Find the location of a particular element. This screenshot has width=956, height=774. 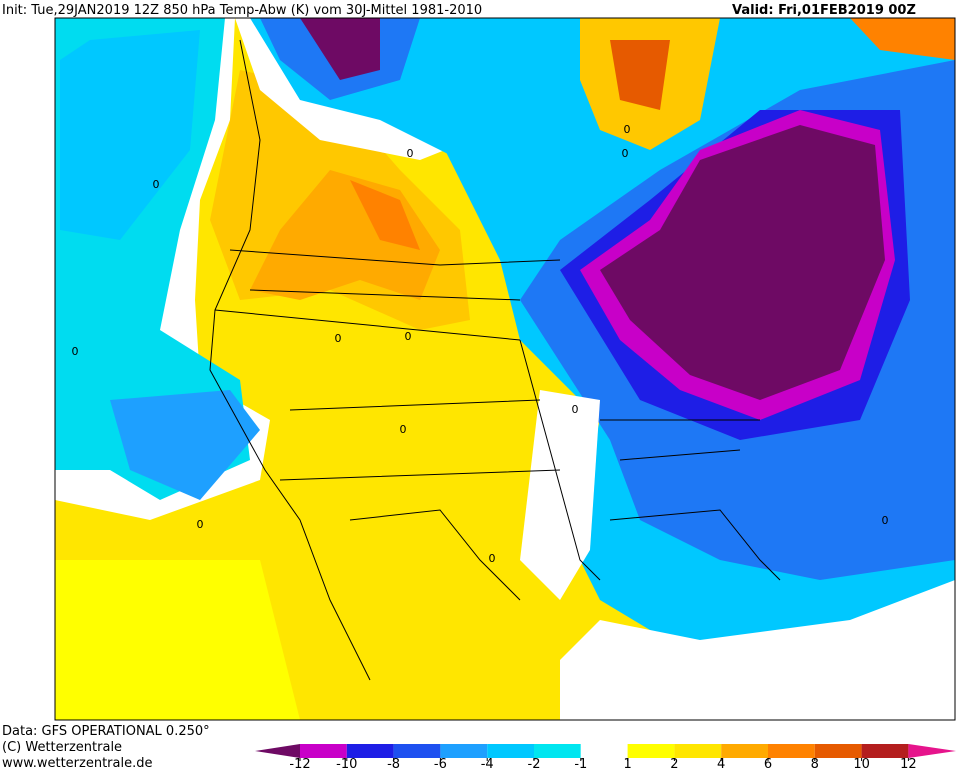

colorbar: -12 -10 -8 -6 -4 -2 -1 1 2 4 6 8 10 12 is located at coordinates (605, 758).